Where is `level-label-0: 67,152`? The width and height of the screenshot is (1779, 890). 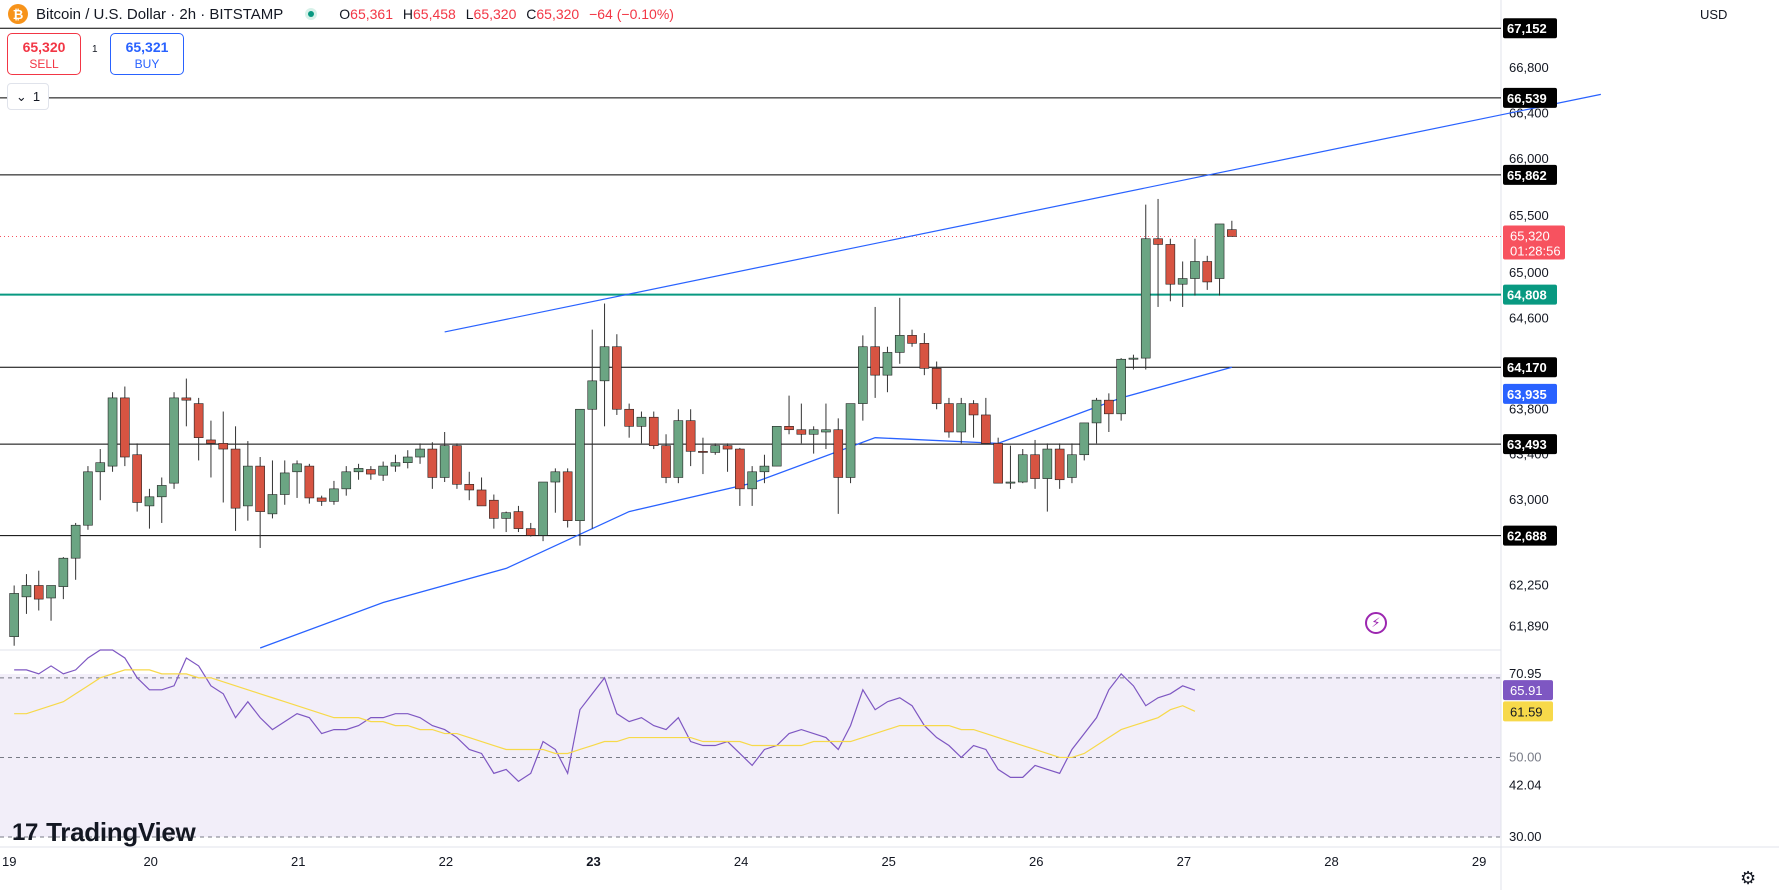
level-label-0: 67,152 is located at coordinates (1527, 28).